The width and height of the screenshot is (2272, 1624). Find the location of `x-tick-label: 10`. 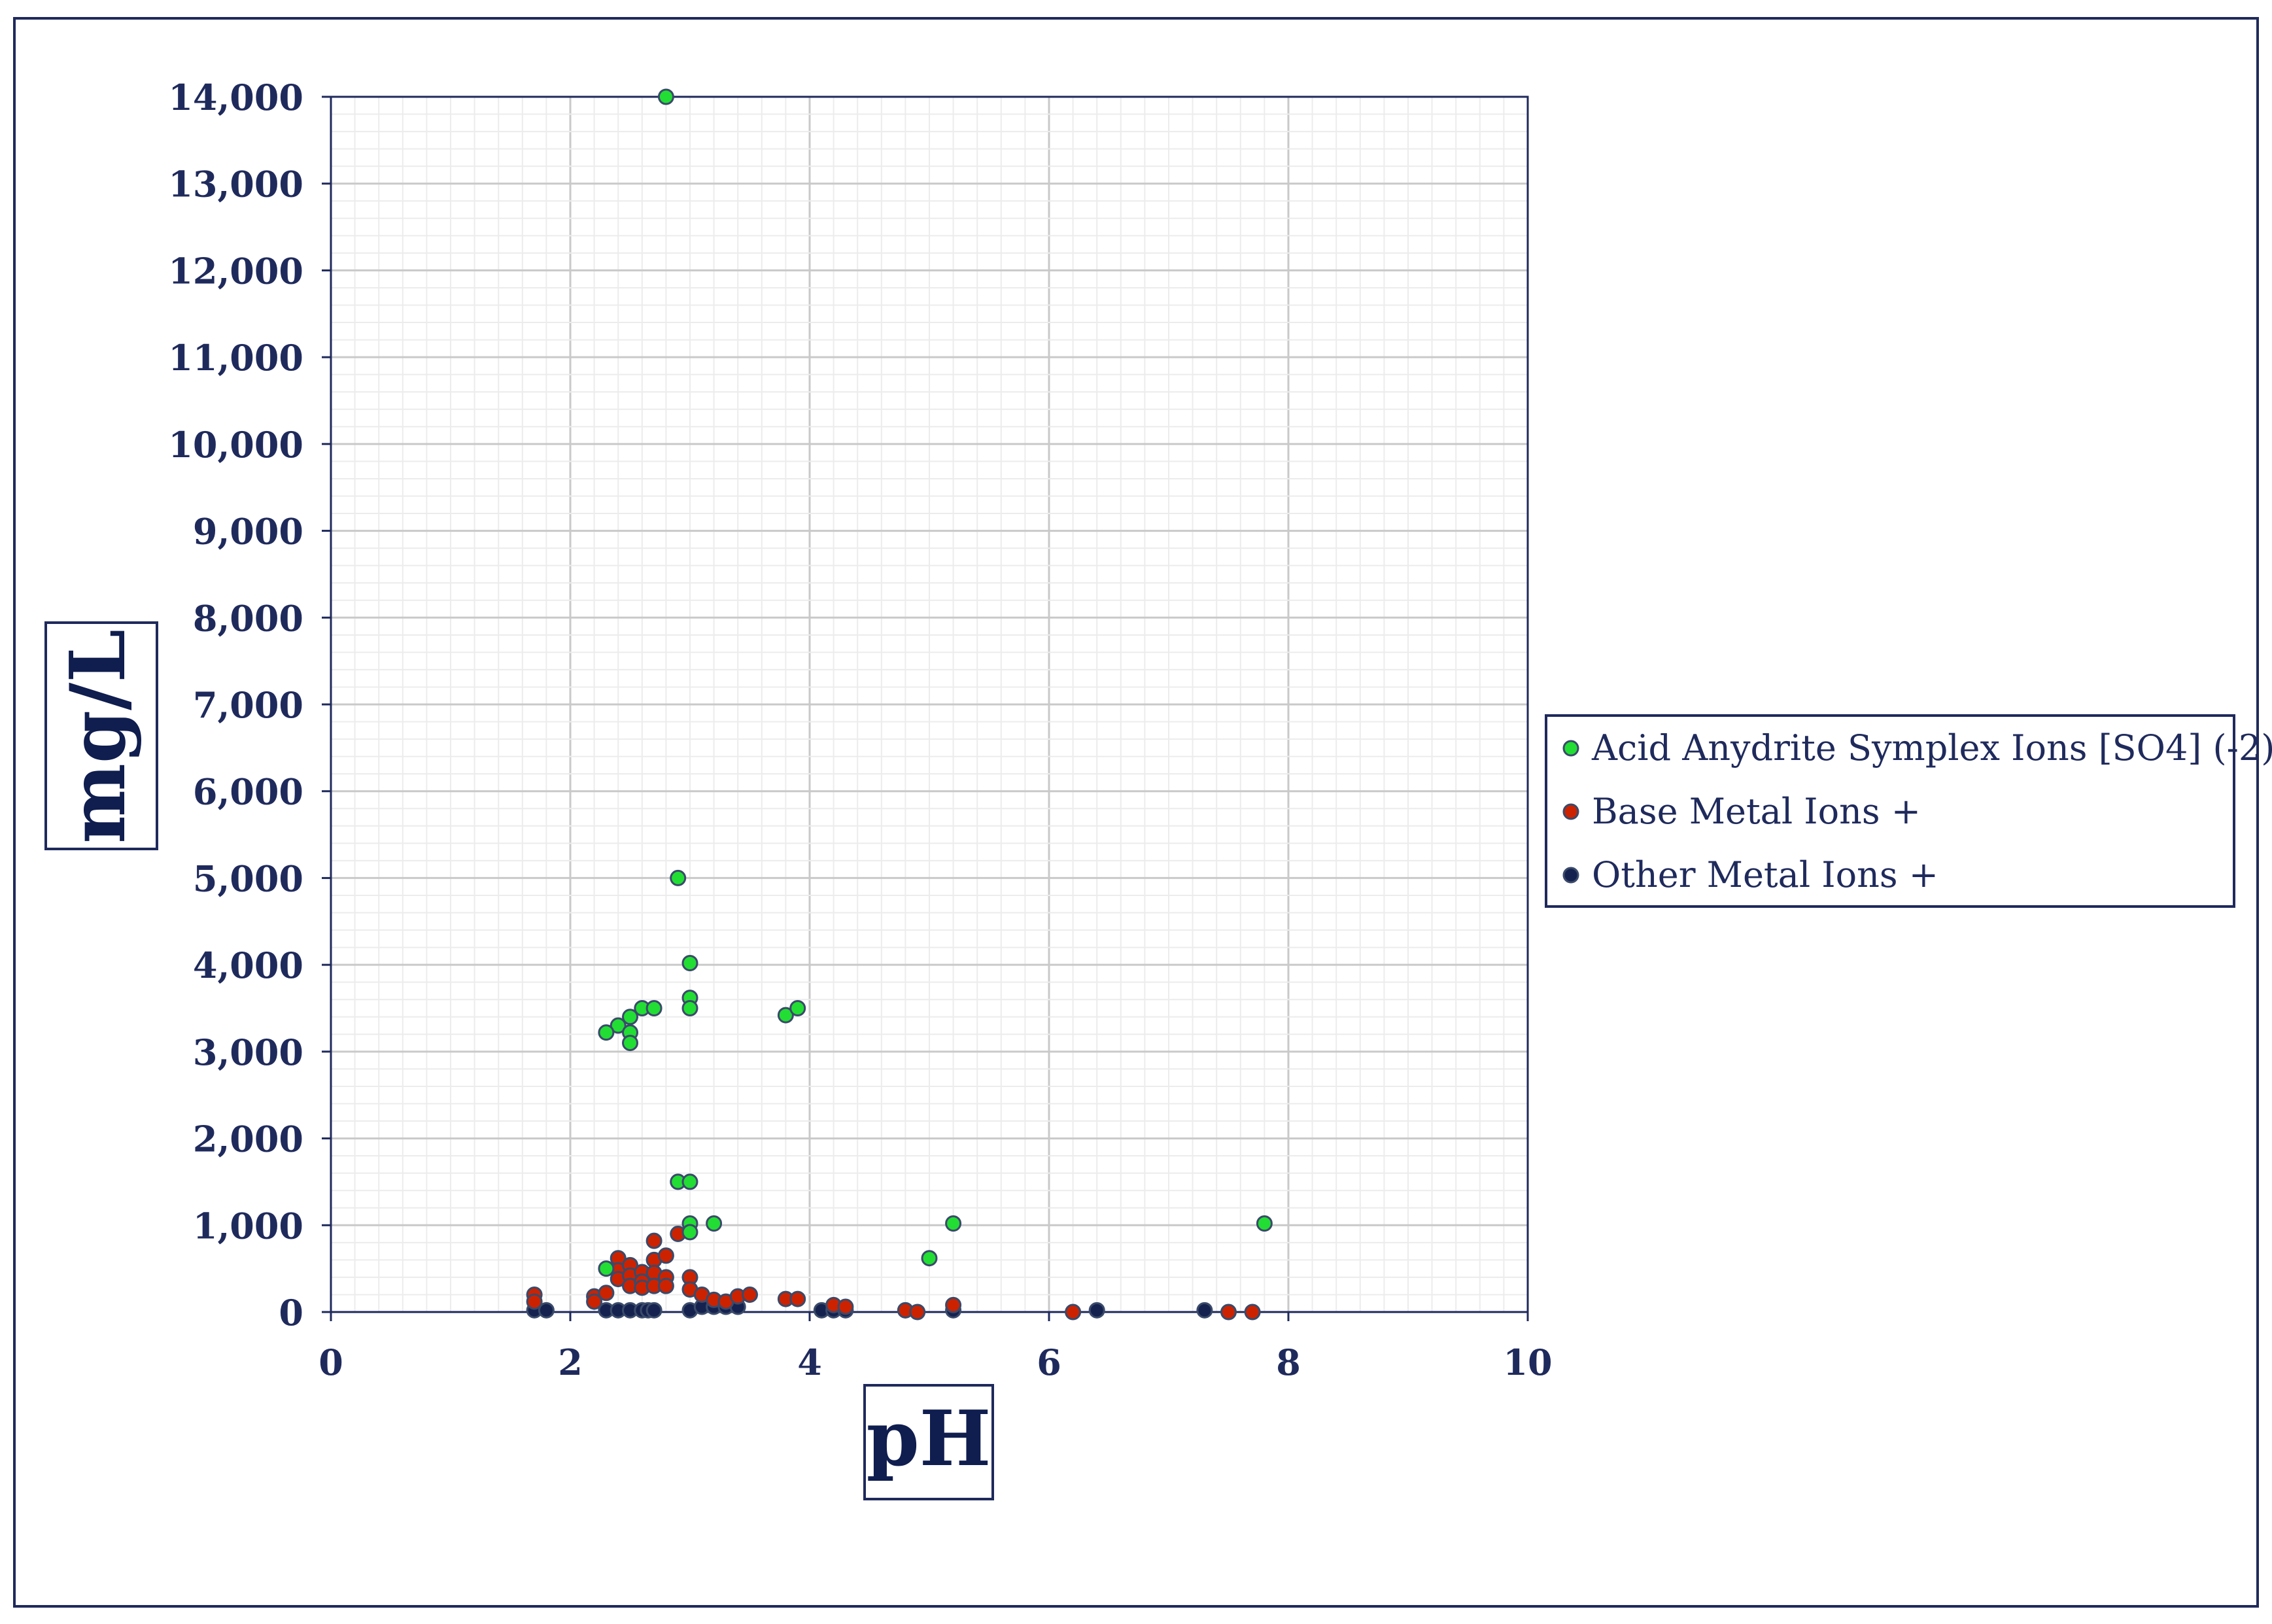

x-tick-label: 10 is located at coordinates (1528, 1362).